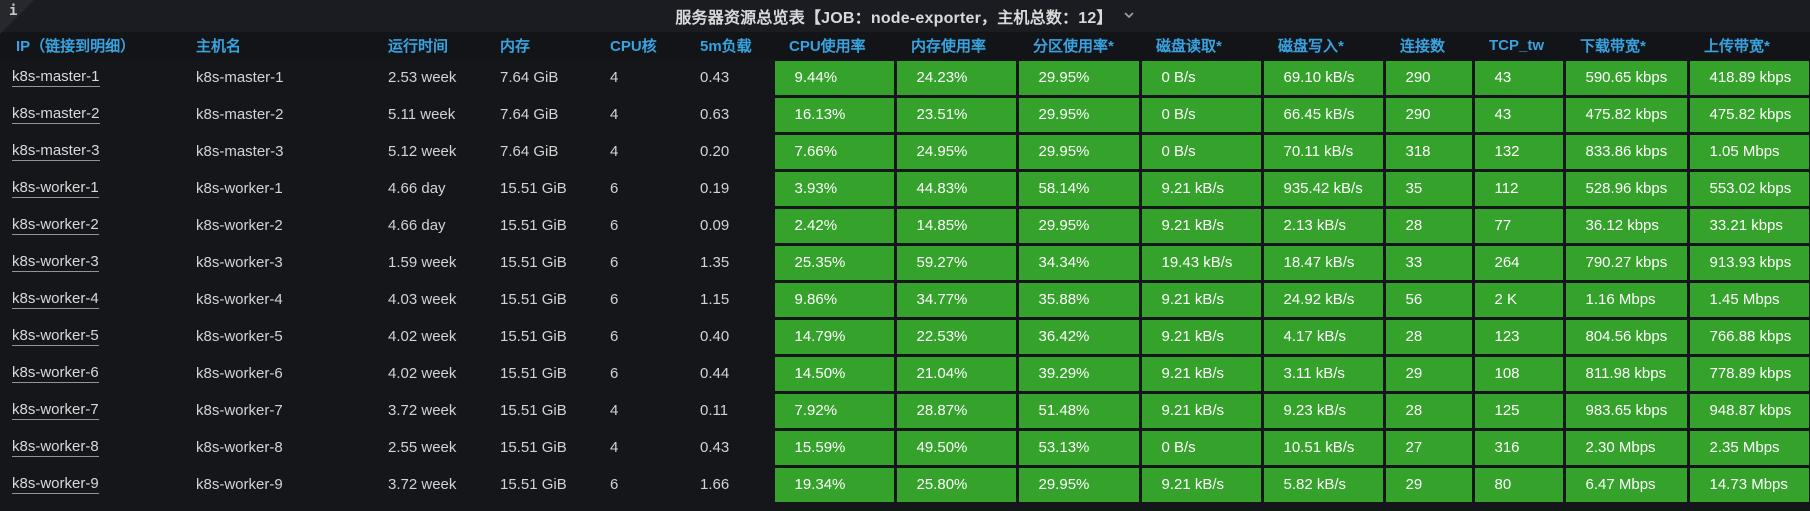 The width and height of the screenshot is (1810, 511). Describe the element at coordinates (515, 46) in the screenshot. I see `column-header-memory: 内存` at that location.